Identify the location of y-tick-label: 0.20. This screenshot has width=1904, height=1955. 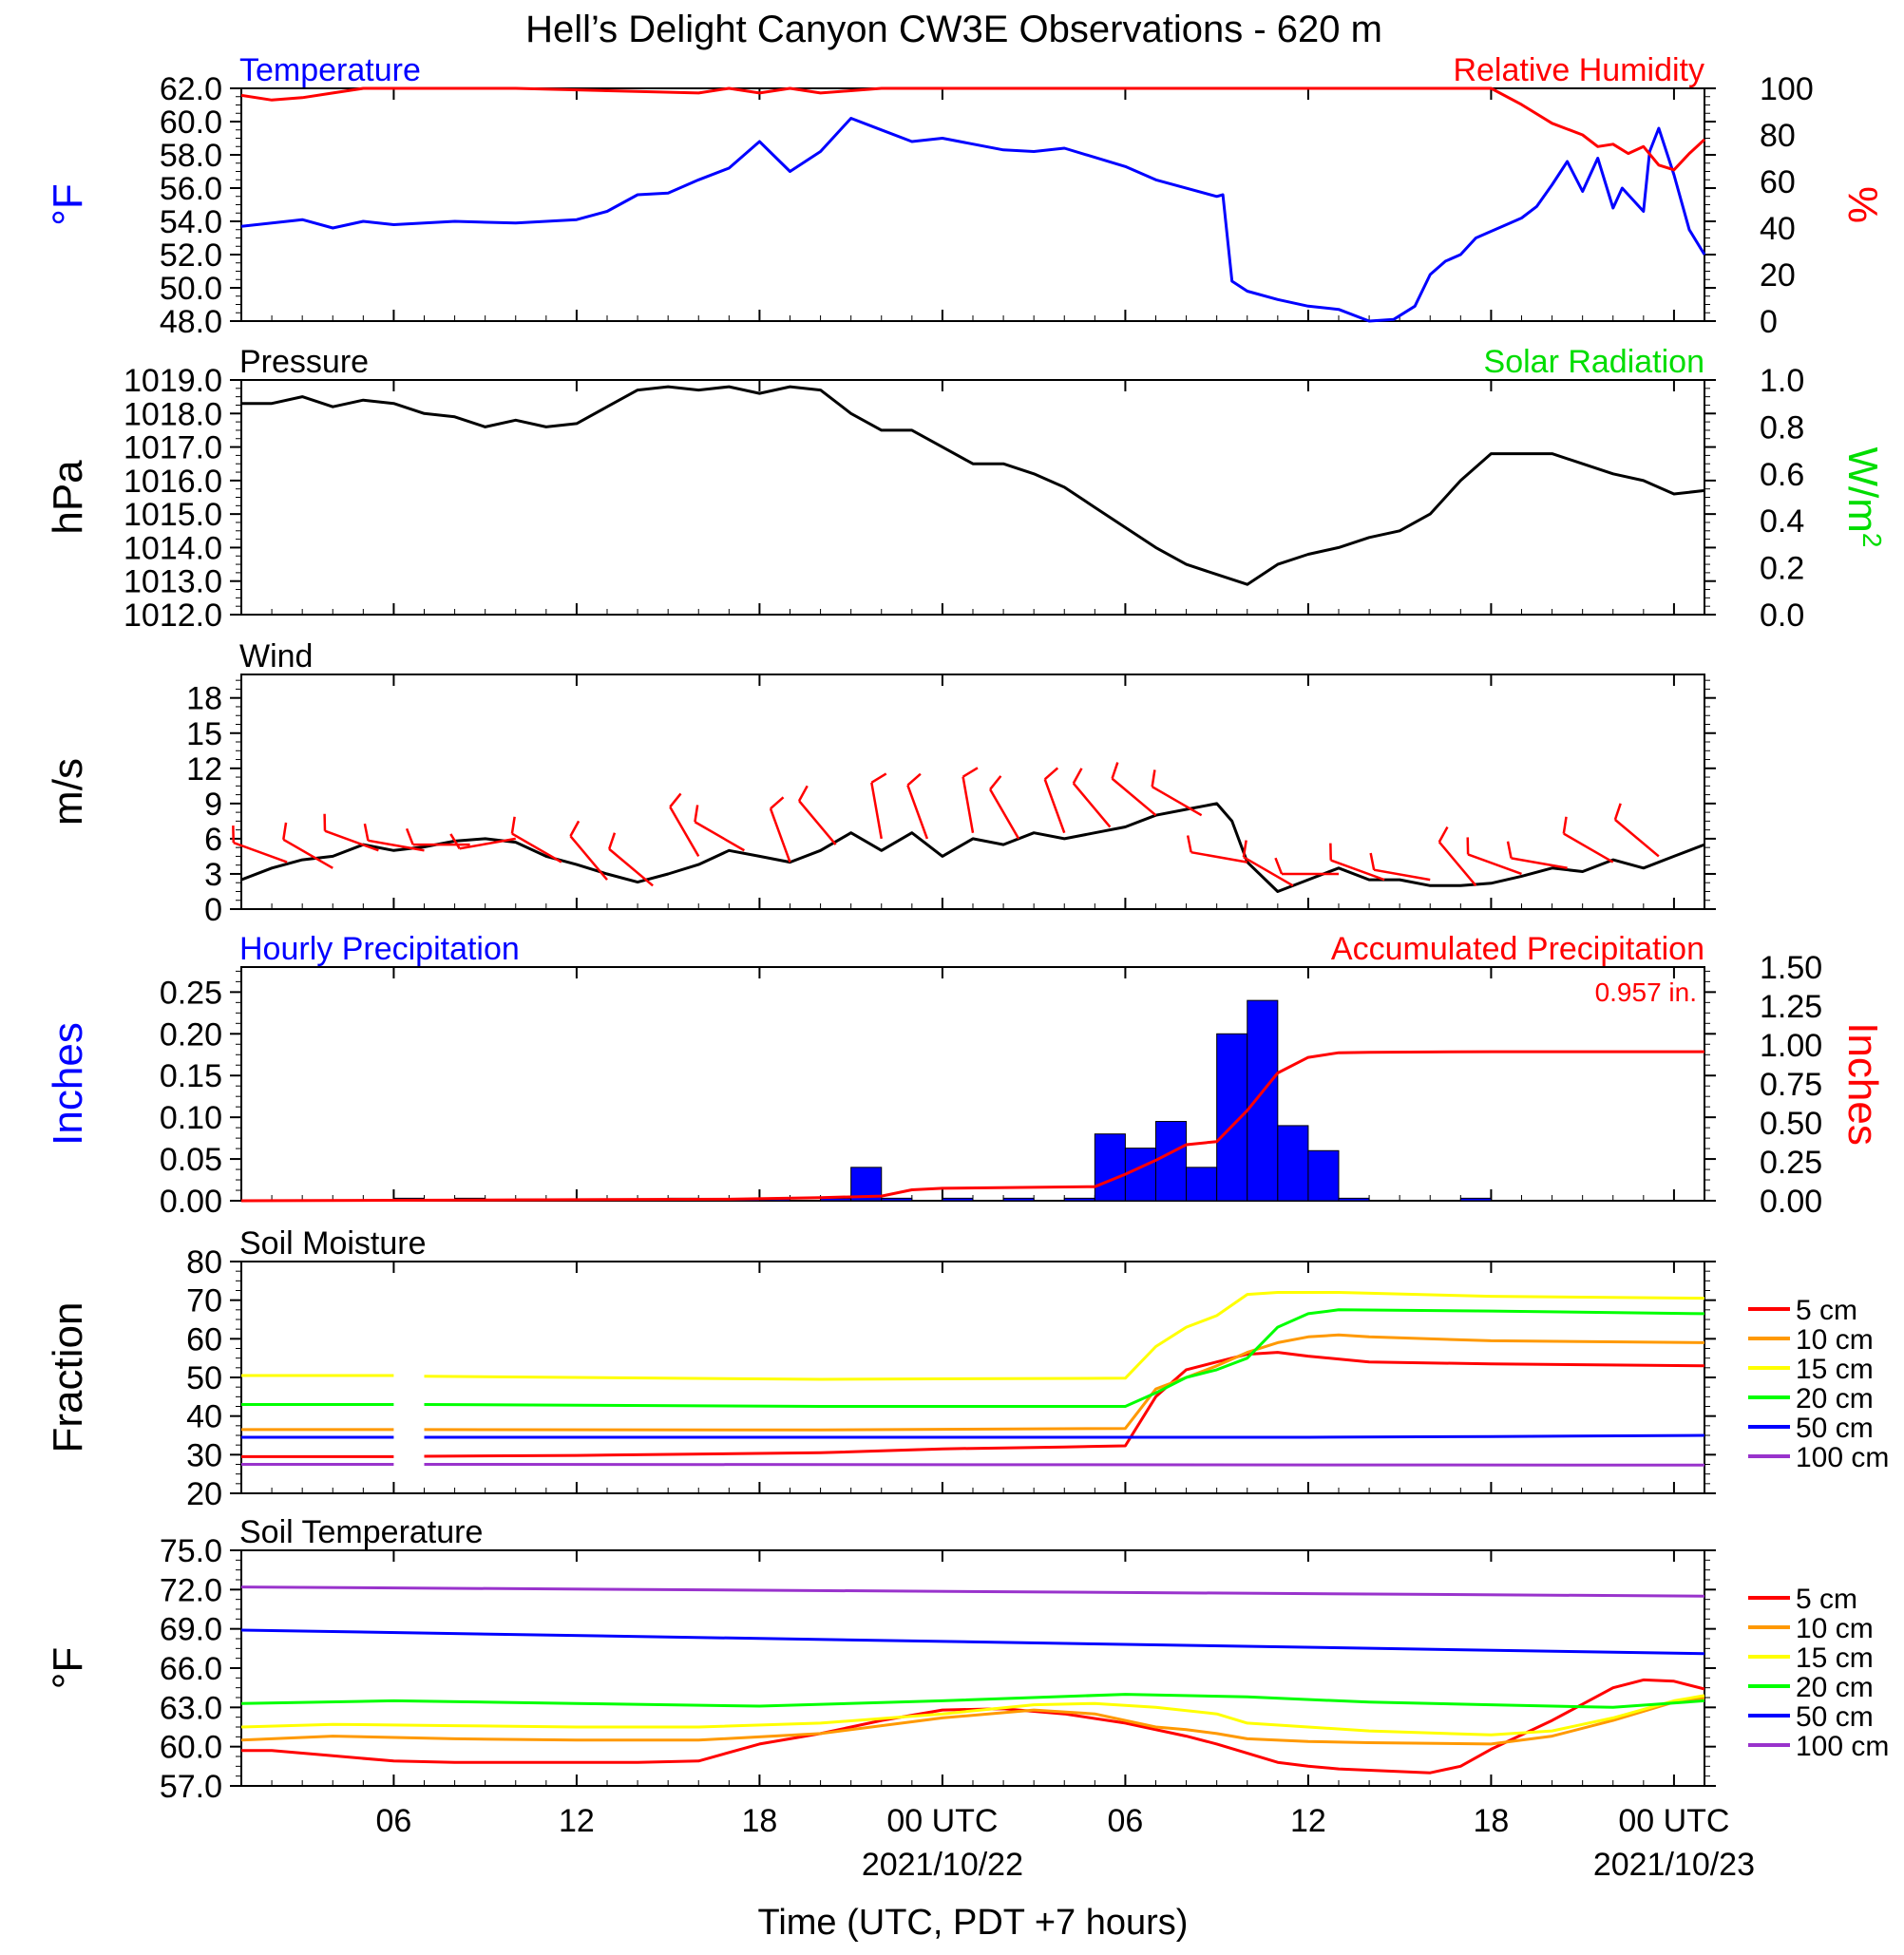
(191, 1034).